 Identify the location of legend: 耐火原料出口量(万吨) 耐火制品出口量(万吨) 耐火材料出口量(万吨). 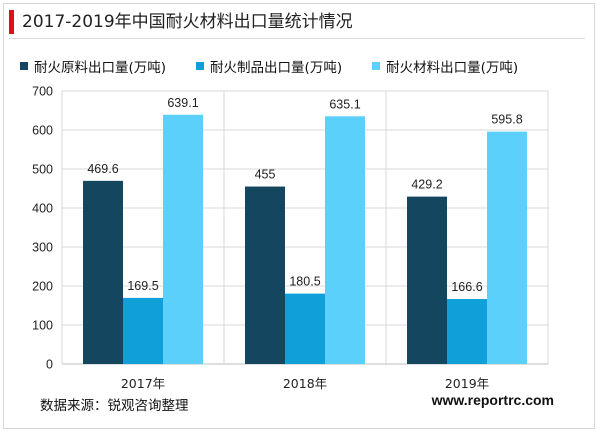
(284, 66).